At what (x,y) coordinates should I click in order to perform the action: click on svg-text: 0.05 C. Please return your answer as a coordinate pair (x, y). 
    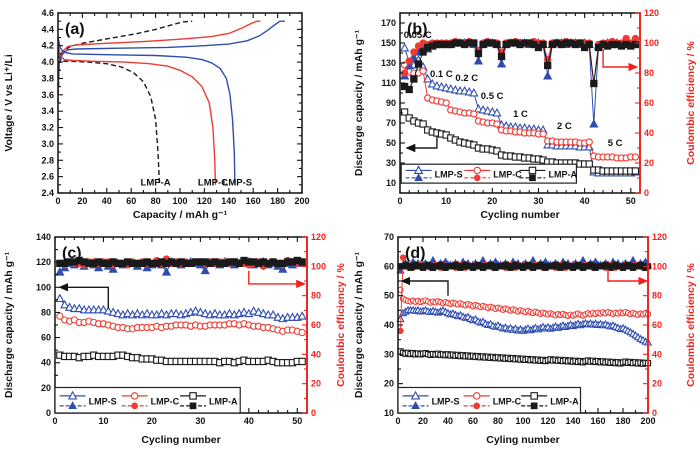
    Looking at the image, I should click on (418, 35).